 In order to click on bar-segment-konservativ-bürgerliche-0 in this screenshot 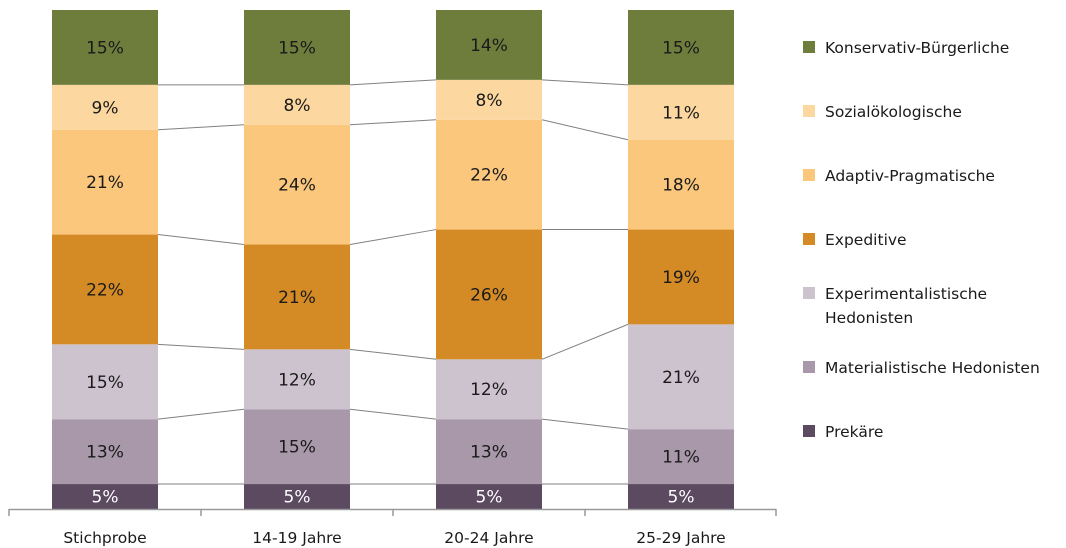, I will do `click(105, 47)`.